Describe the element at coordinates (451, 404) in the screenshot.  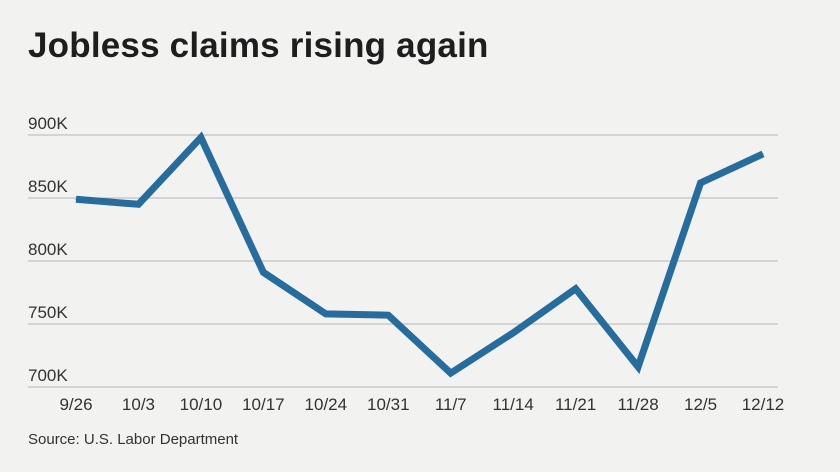
I see `x-tick-label: 11/7` at that location.